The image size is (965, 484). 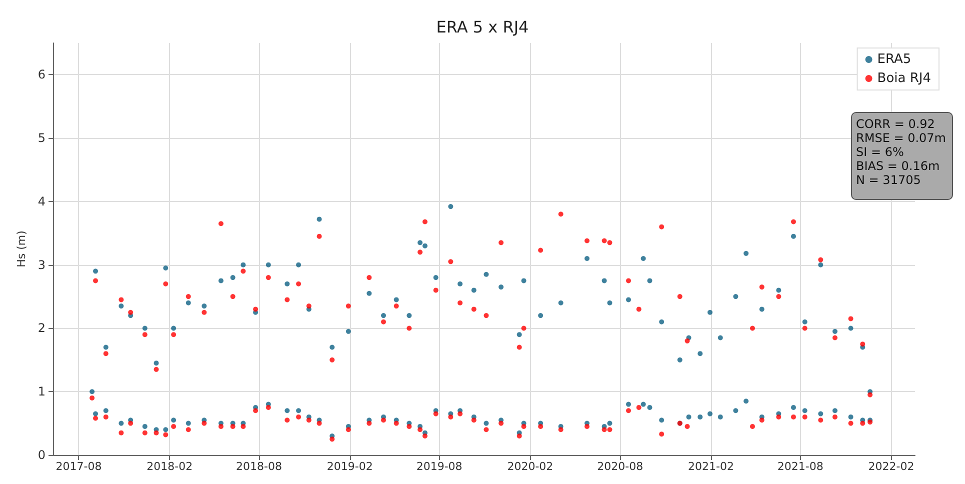 I want to click on y-tick-label: 6, so click(x=42, y=75).